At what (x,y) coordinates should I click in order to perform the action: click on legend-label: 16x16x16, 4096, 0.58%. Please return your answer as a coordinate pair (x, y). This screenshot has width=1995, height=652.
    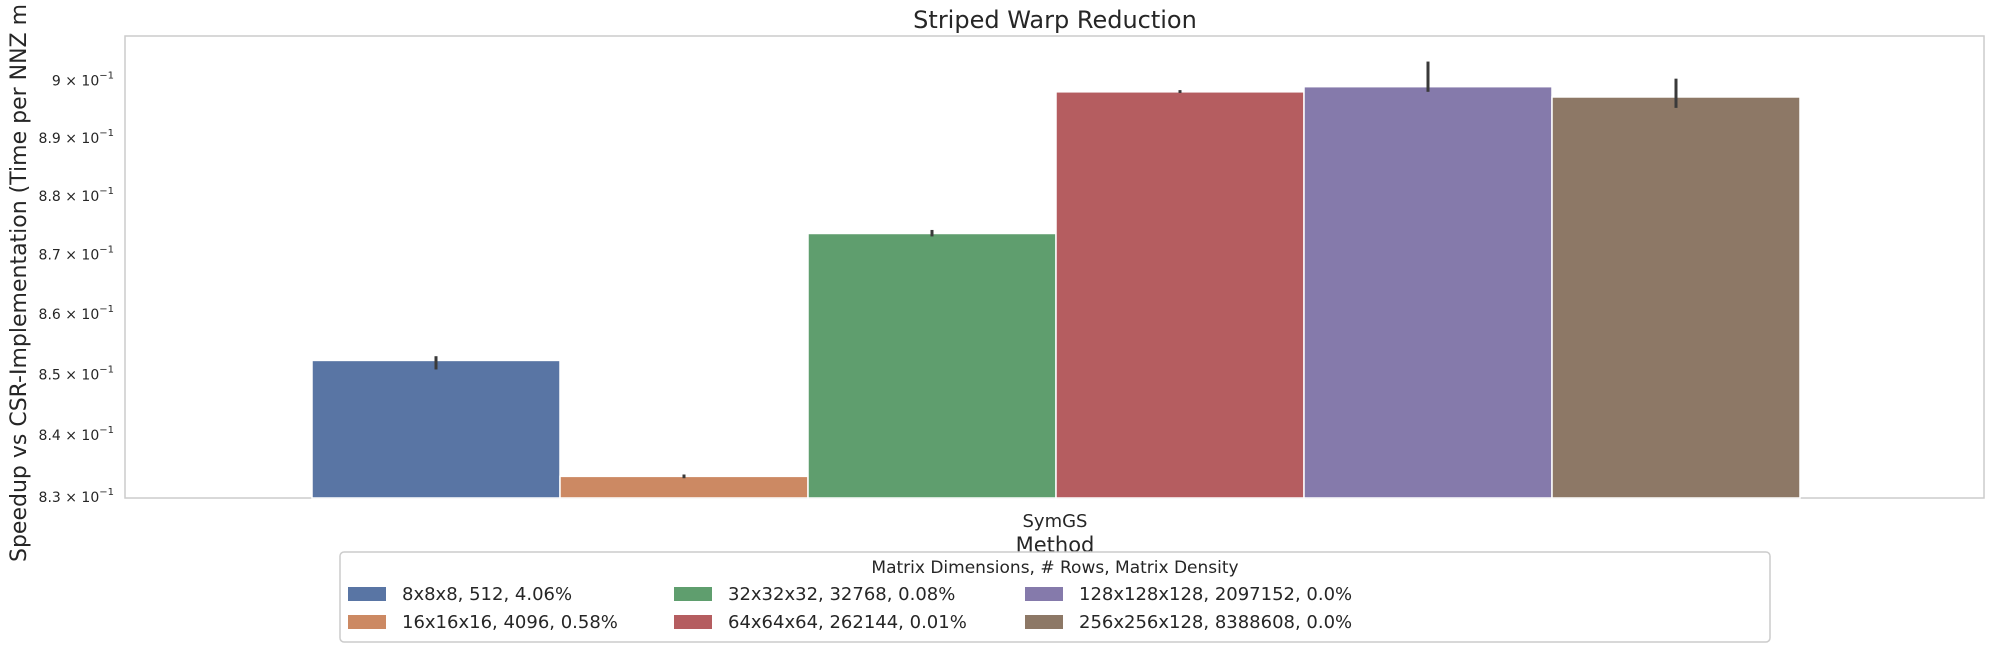
    Looking at the image, I should click on (510, 622).